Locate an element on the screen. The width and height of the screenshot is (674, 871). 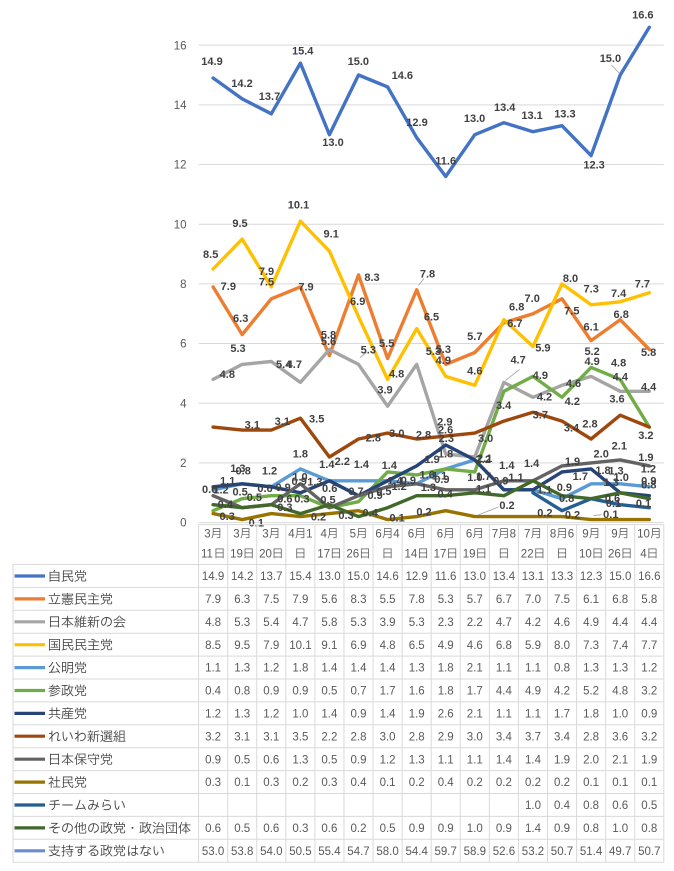
svg-text: 6.7 is located at coordinates (514, 324).